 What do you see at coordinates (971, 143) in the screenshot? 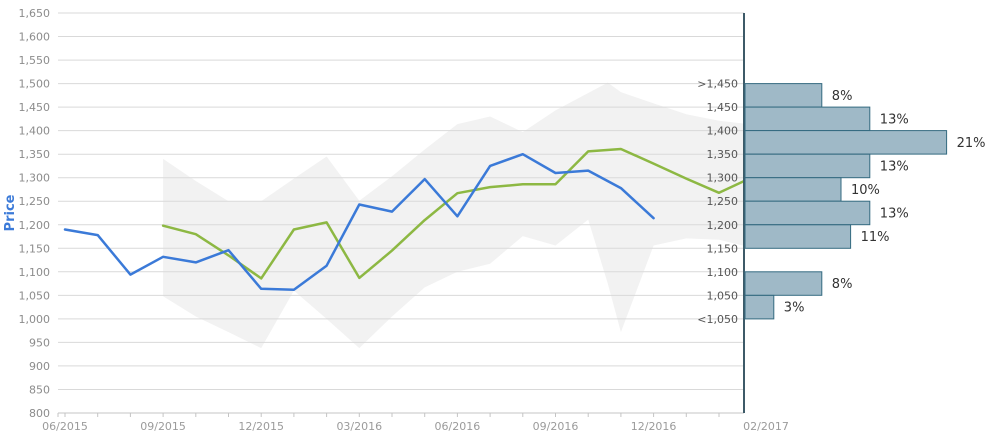
I see `histogram-pct-label: 21%` at bounding box center [971, 143].